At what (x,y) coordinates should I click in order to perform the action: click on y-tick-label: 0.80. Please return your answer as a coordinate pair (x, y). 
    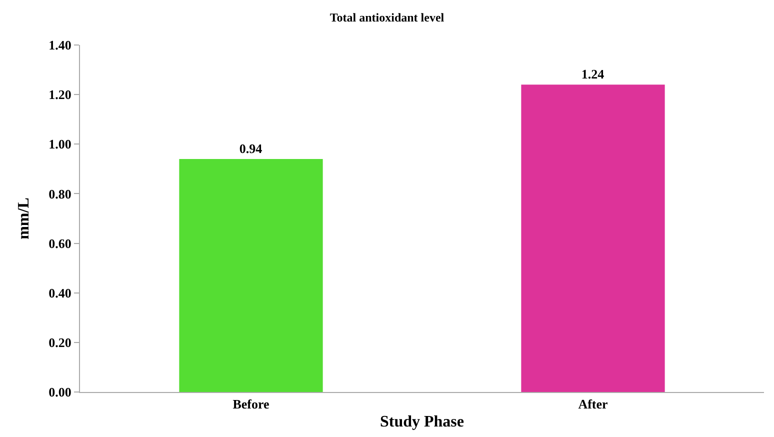
    Looking at the image, I should click on (60, 194).